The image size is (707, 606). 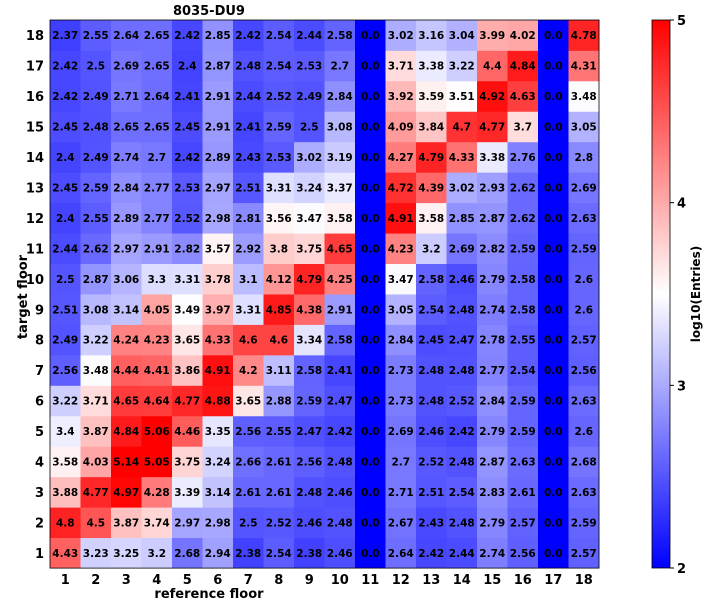 I want to click on cell-value-label: 2.74, so click(x=126, y=158).